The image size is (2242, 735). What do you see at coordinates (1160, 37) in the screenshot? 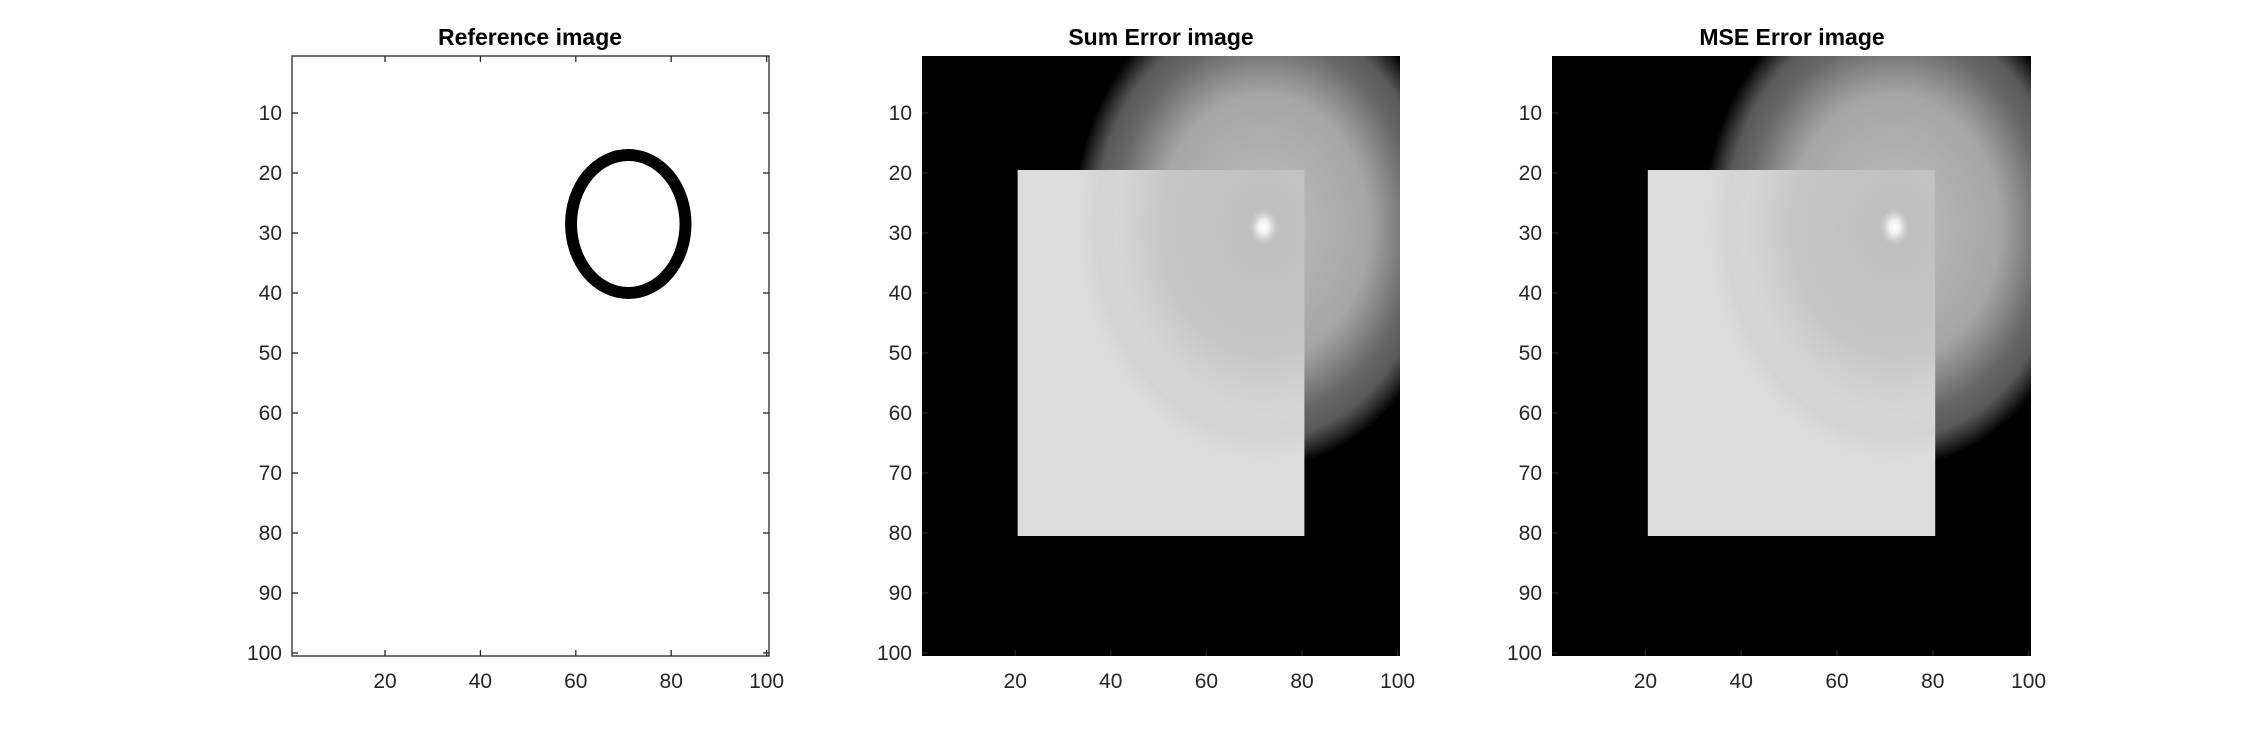
I see `title-sum-error: Sum Error image` at bounding box center [1160, 37].